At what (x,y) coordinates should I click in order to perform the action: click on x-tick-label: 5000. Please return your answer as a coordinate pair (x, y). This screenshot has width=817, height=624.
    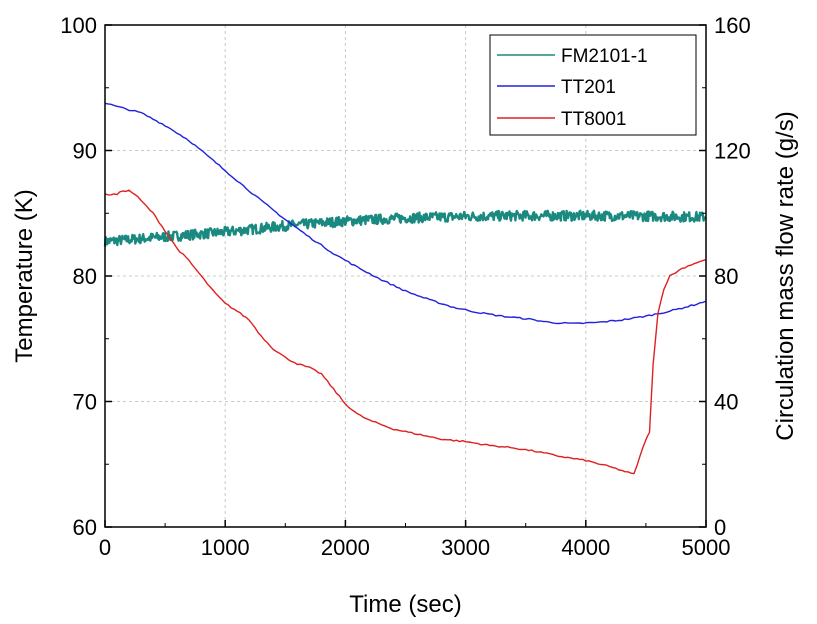
    Looking at the image, I should click on (706, 547).